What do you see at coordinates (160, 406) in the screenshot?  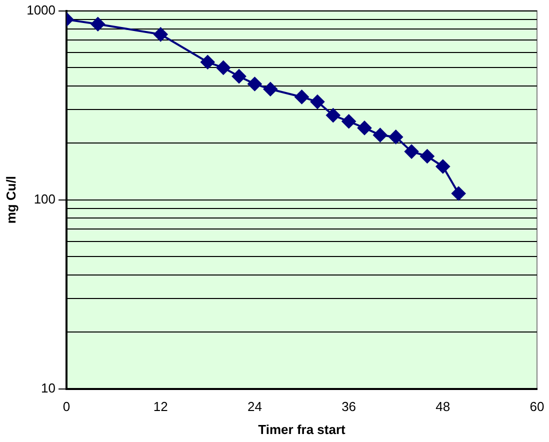 I see `x-tick-label: 12` at bounding box center [160, 406].